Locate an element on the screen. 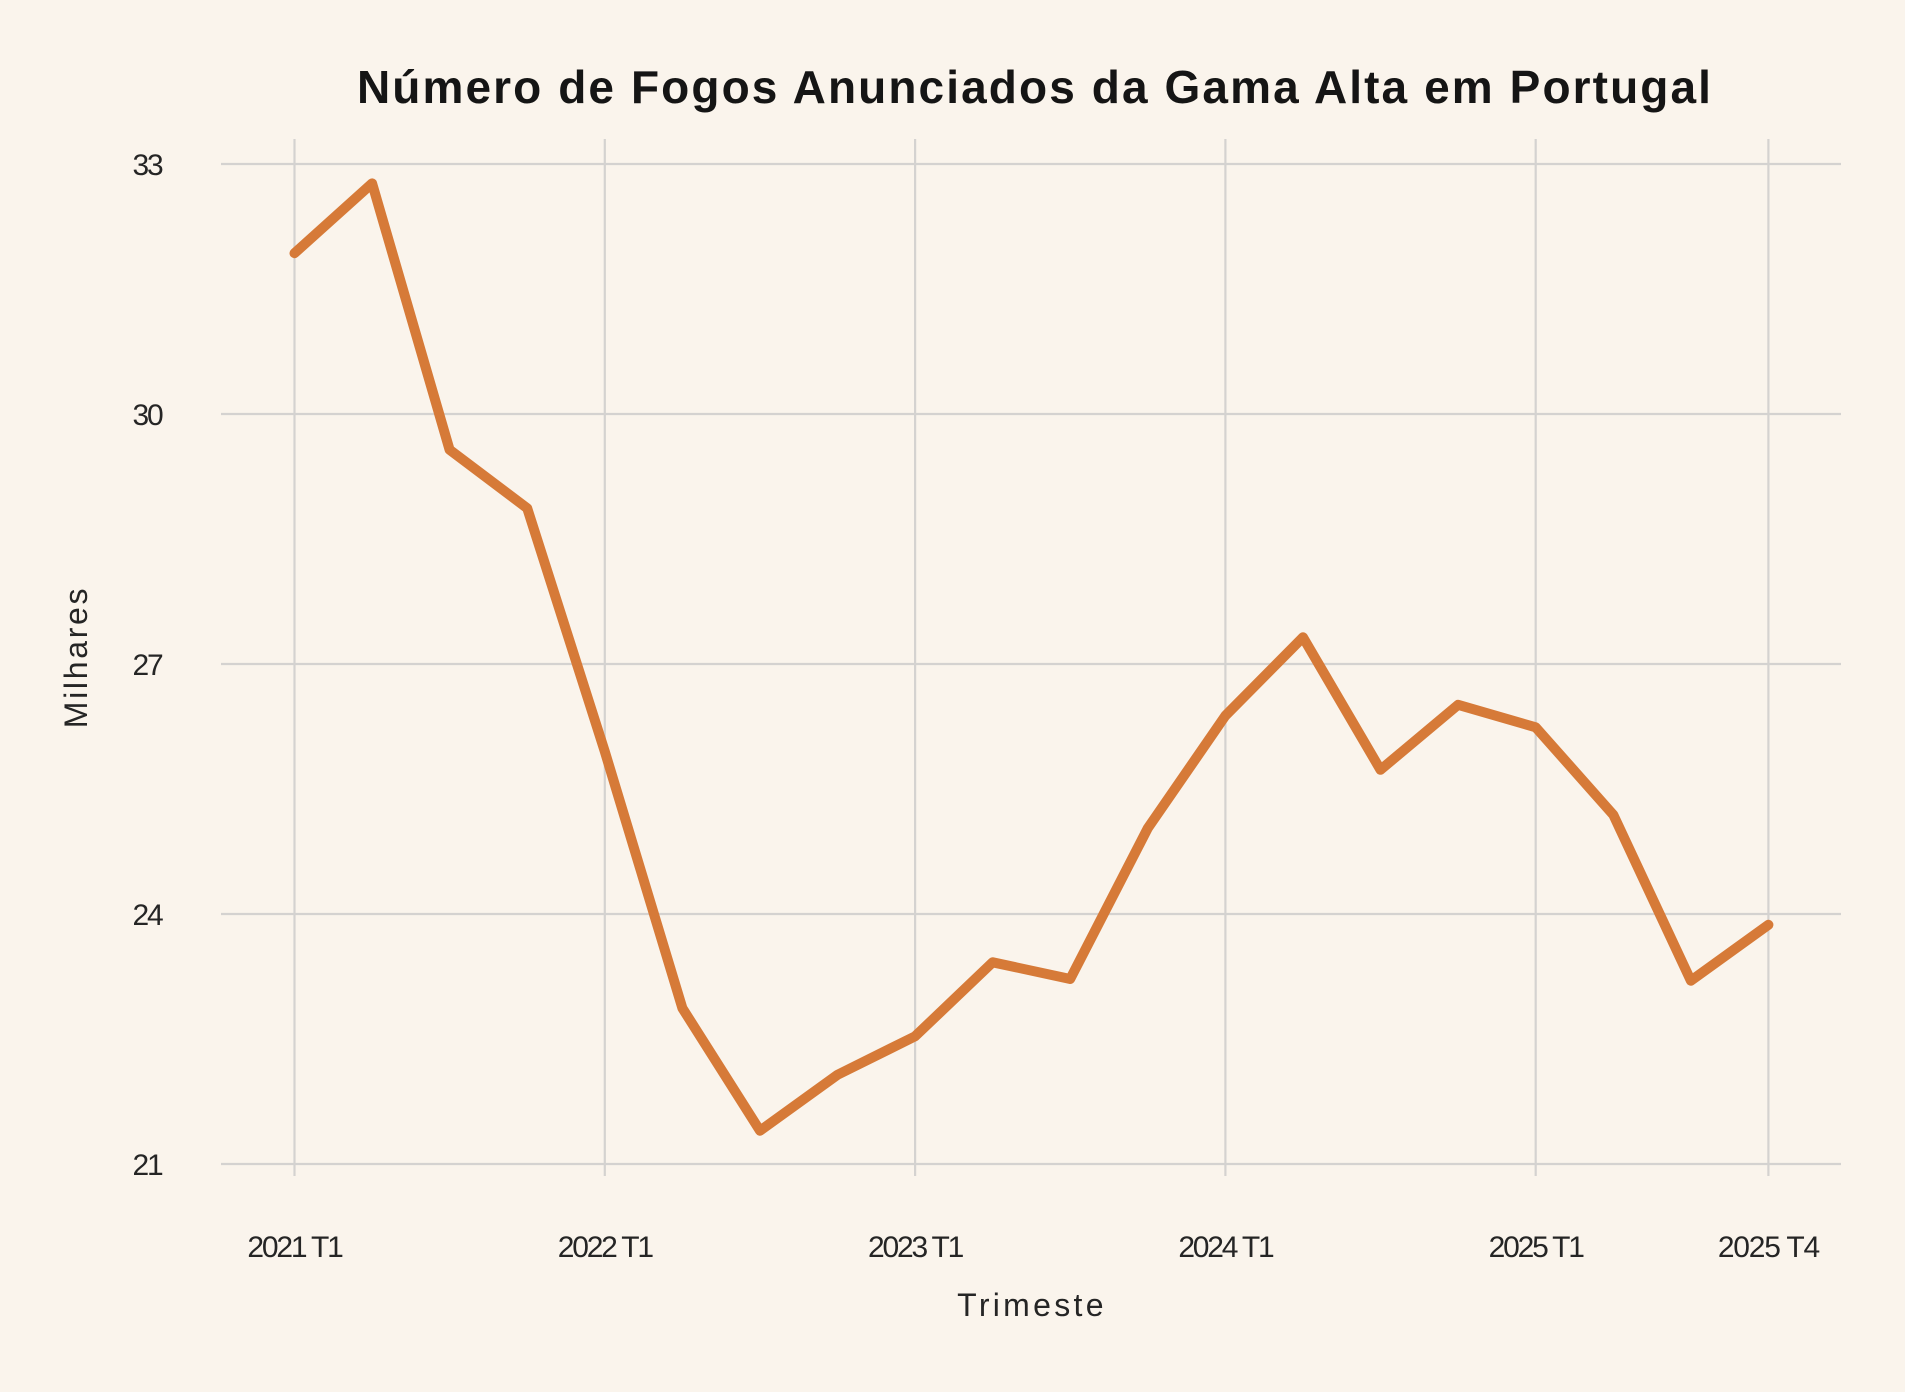 Image resolution: width=1905 pixels, height=1392 pixels. svg-text: 27 is located at coordinates (148, 665).